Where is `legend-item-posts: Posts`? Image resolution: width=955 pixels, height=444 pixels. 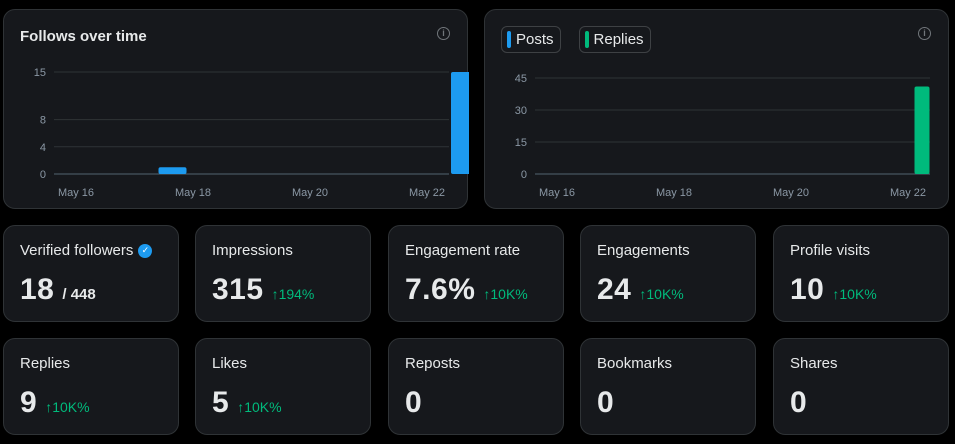
legend-item-posts: Posts is located at coordinates (531, 39).